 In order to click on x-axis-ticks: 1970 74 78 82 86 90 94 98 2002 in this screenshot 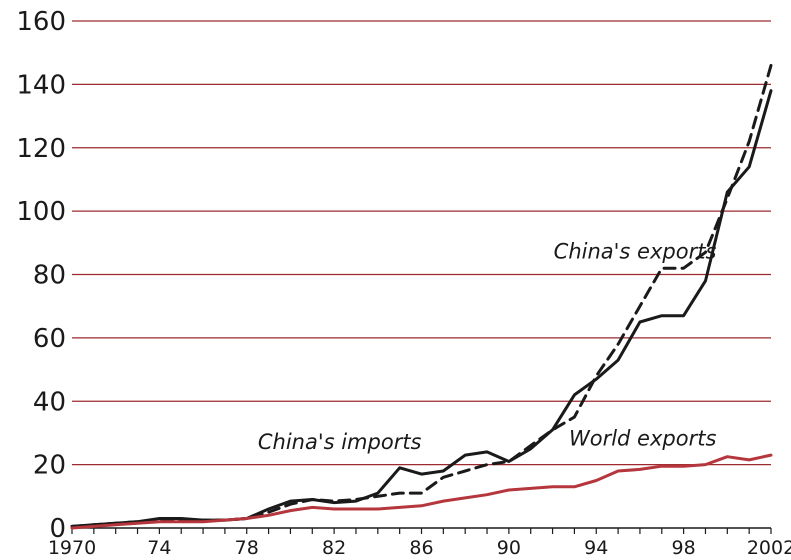, I will do `click(419, 548)`.